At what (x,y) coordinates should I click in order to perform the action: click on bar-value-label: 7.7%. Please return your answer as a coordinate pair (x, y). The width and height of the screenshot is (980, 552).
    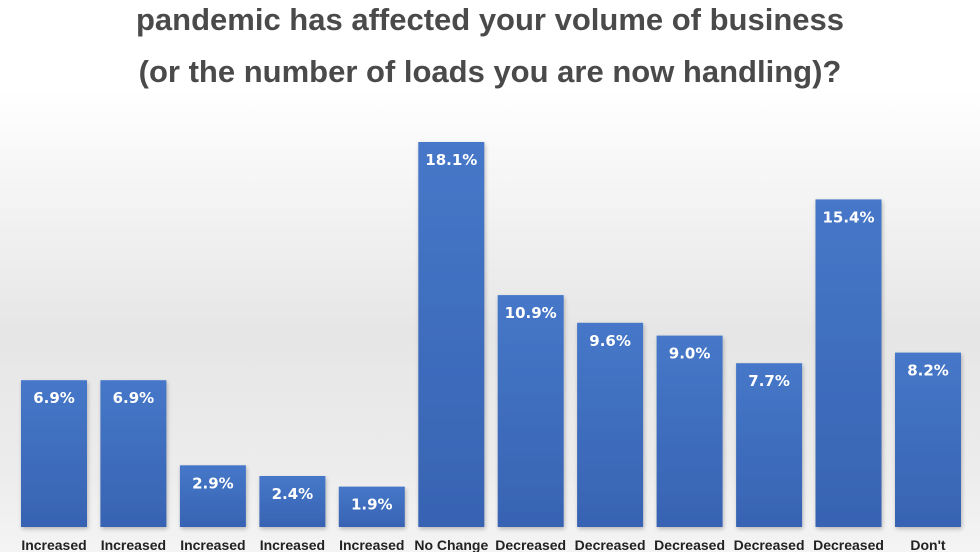
    Looking at the image, I should click on (769, 381).